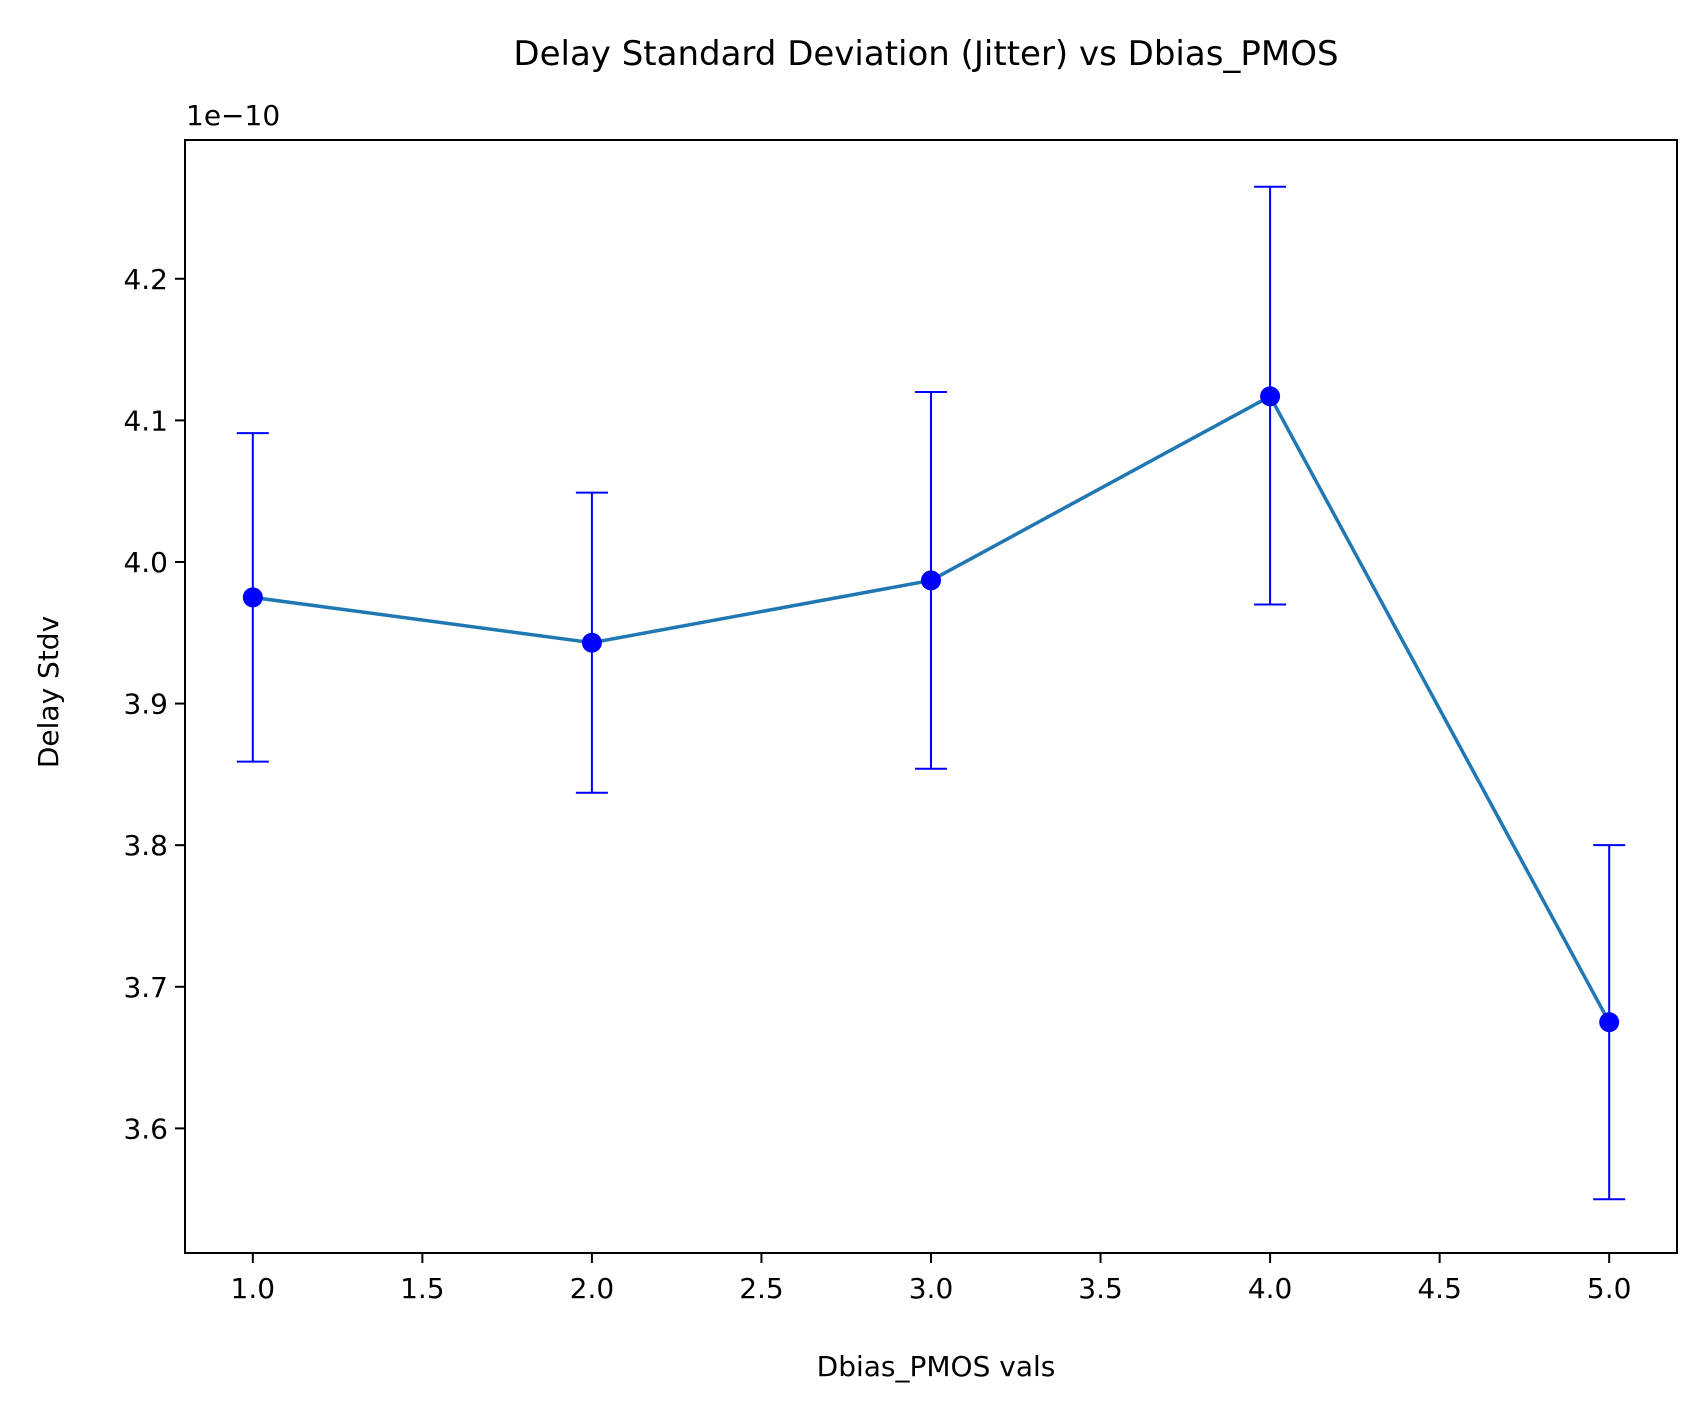  I want to click on y-axis-ticks: 3.6 3.7 3.8 3.9 4.0 4.1 4.2, so click(154, 704).